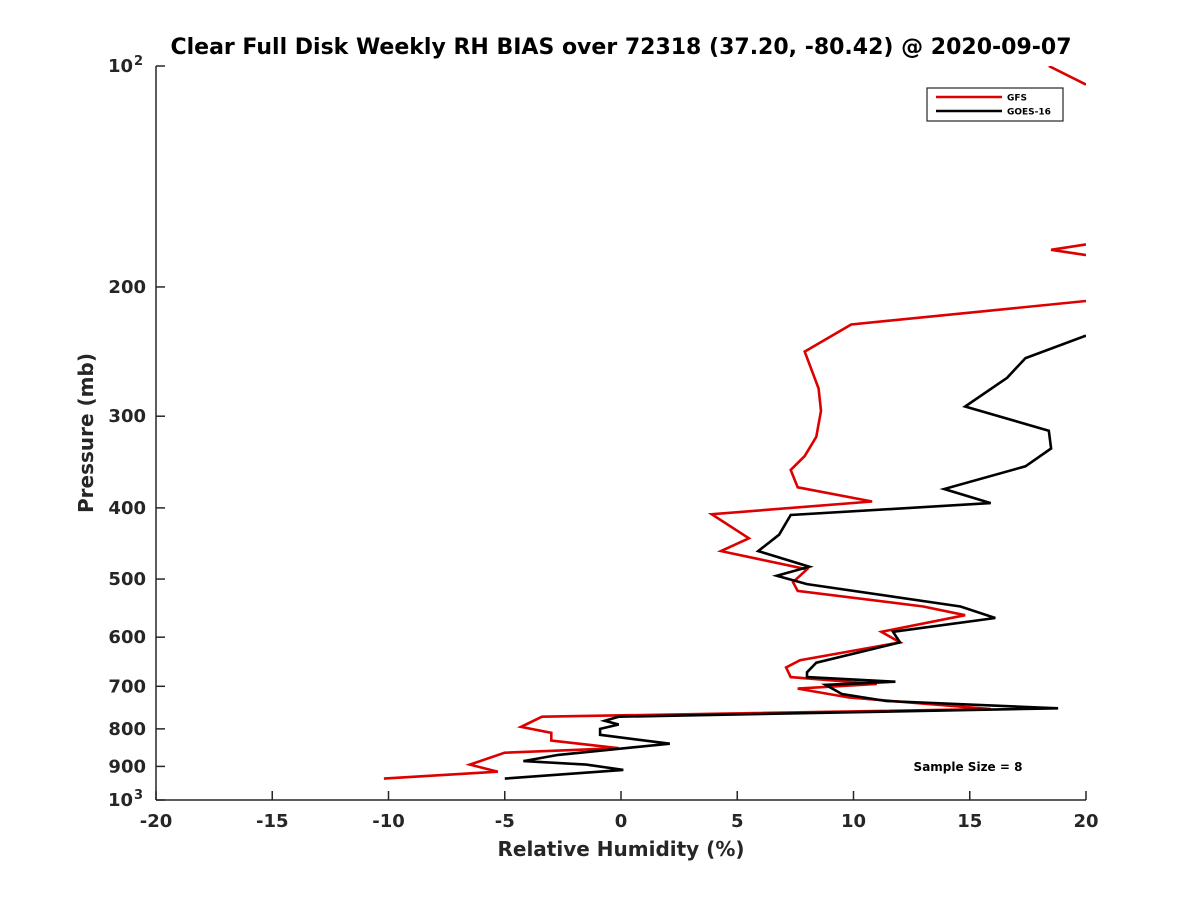 The image size is (1200, 900). Describe the element at coordinates (505, 821) in the screenshot. I see `x-tick-label: -5` at that location.